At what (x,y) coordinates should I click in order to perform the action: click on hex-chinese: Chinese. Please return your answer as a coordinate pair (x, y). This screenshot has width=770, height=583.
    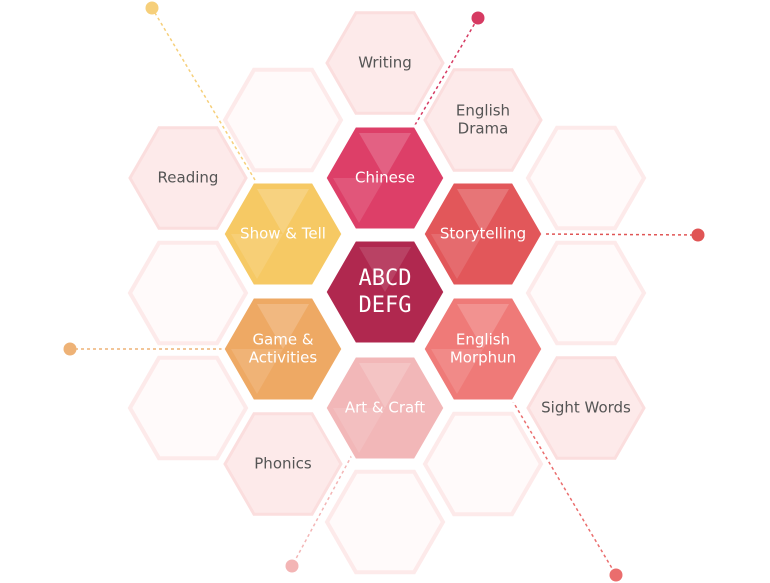
    Looking at the image, I should click on (385, 178).